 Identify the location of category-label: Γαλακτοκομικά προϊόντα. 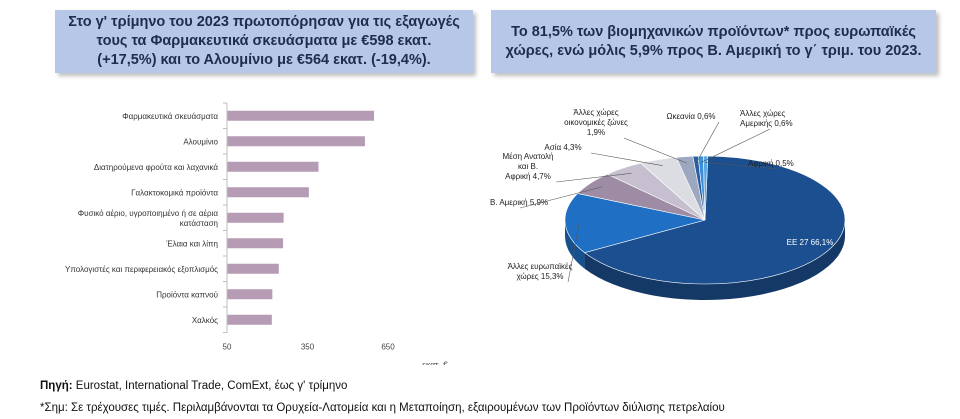
(174, 192).